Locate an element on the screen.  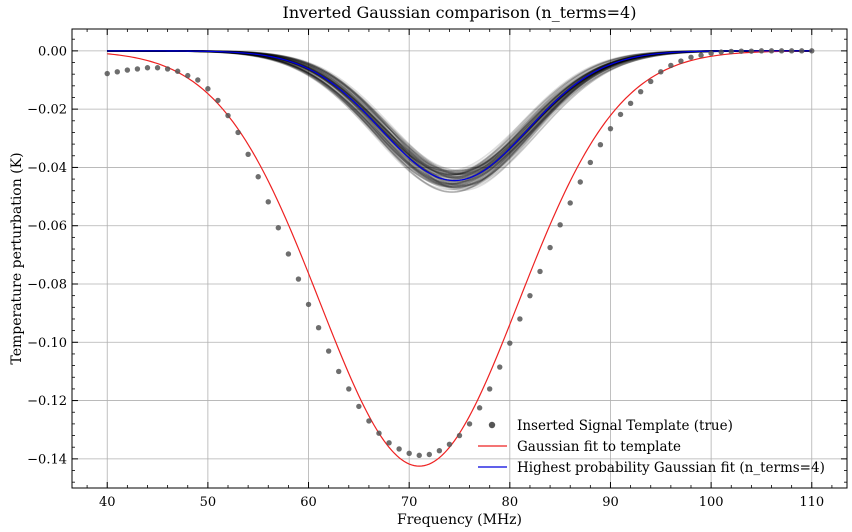
x-tick-label: 50 is located at coordinates (208, 502).